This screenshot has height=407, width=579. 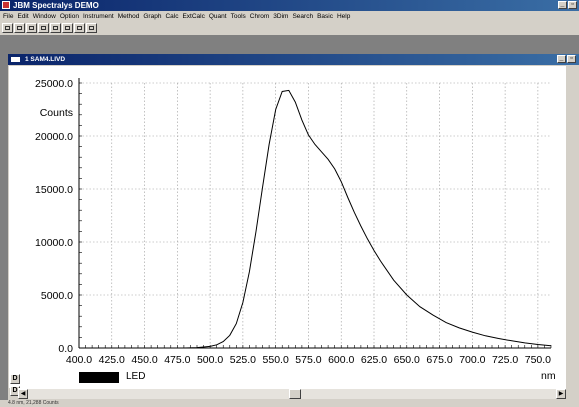 I want to click on toolbar-print-button, so click(x=43, y=28).